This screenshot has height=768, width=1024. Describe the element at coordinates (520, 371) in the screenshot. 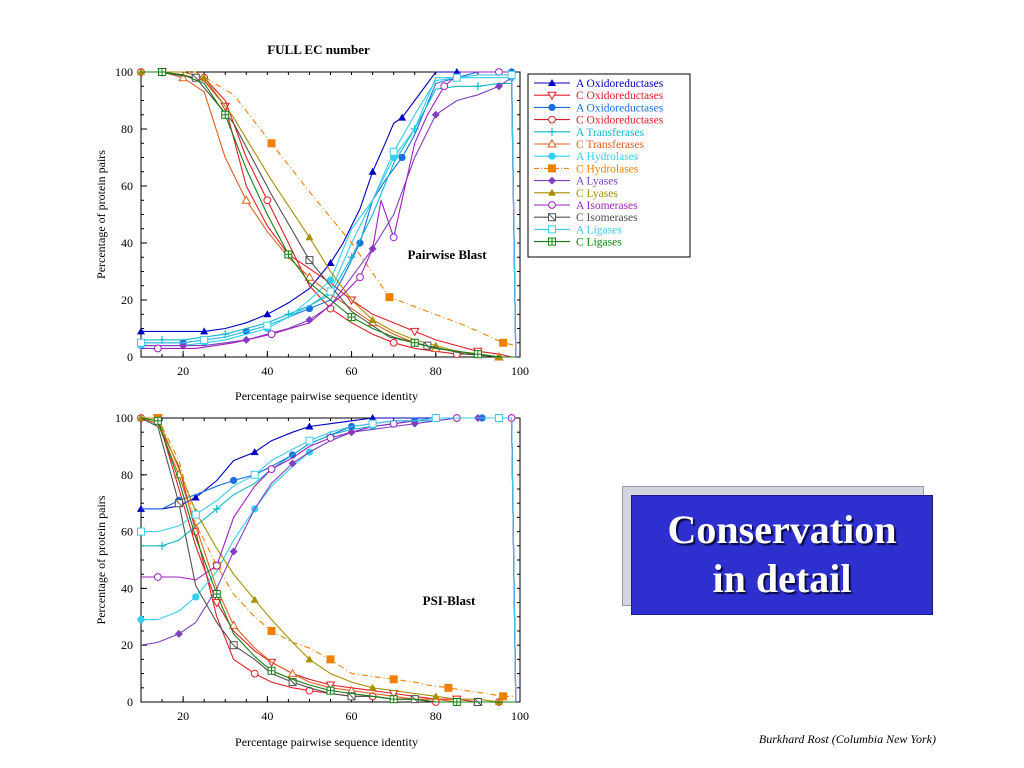

I see `x-tick-label: 100` at that location.